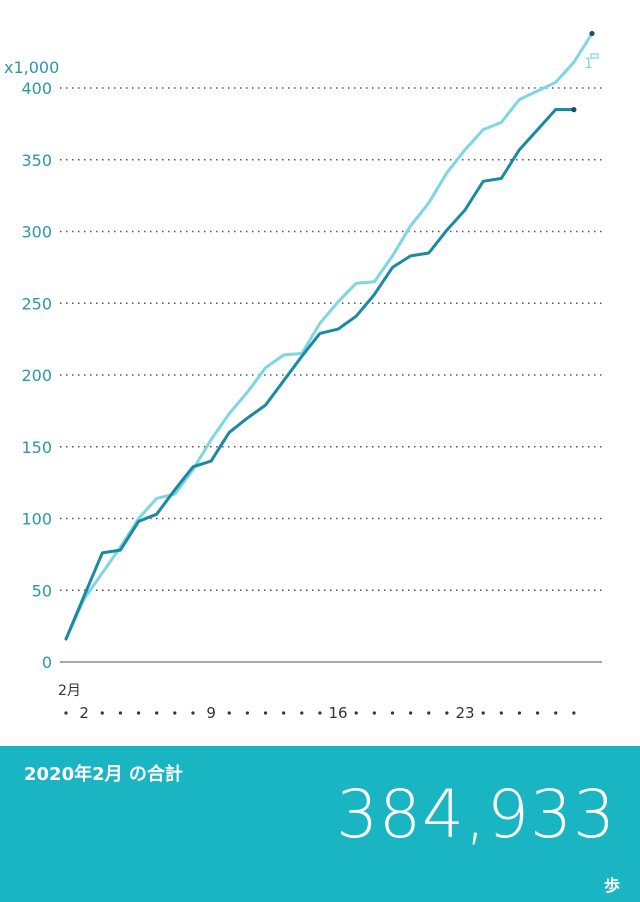 Image resolution: width=640 pixels, height=902 pixels. Describe the element at coordinates (36, 519) in the screenshot. I see `y-tick-label: 100` at that location.